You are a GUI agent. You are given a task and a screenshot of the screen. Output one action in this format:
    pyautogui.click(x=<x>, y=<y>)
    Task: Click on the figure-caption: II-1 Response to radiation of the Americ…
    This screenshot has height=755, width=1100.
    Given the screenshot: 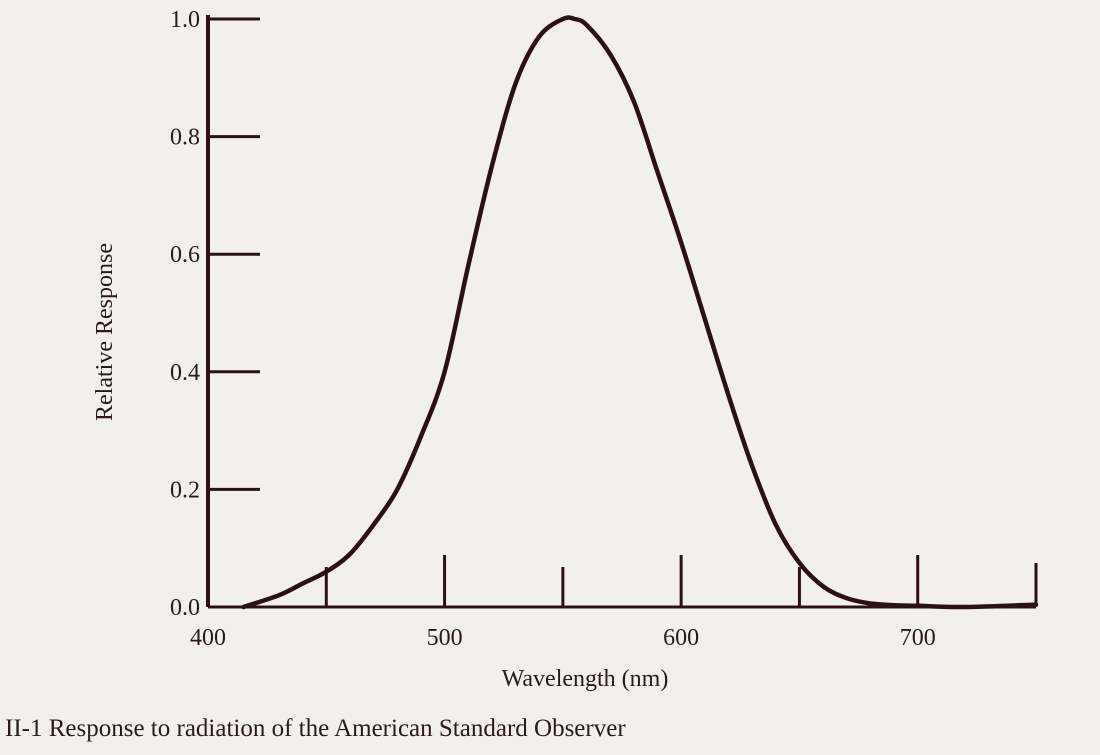 What is the action you would take?
    pyautogui.click(x=315, y=728)
    